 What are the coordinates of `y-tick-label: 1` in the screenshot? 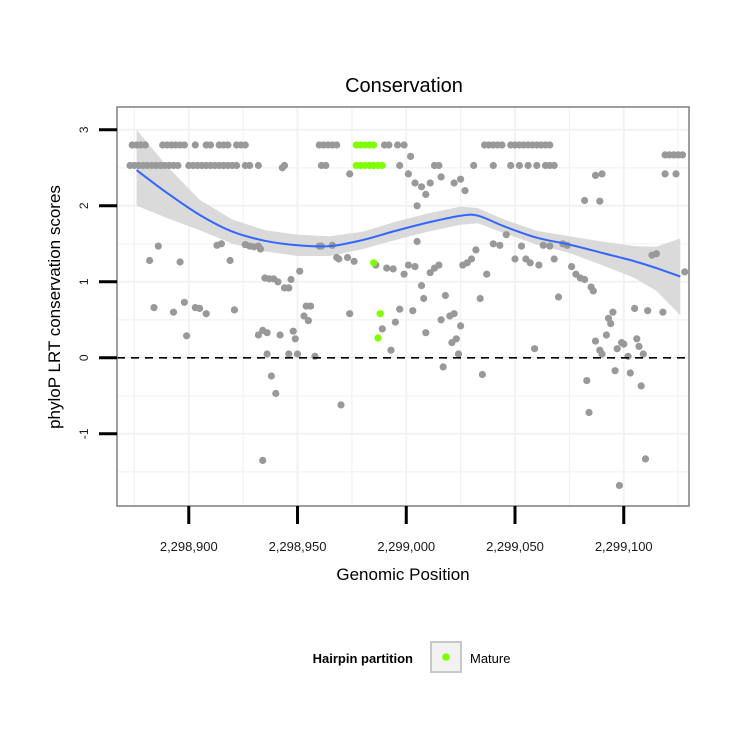 It's located at (84, 281).